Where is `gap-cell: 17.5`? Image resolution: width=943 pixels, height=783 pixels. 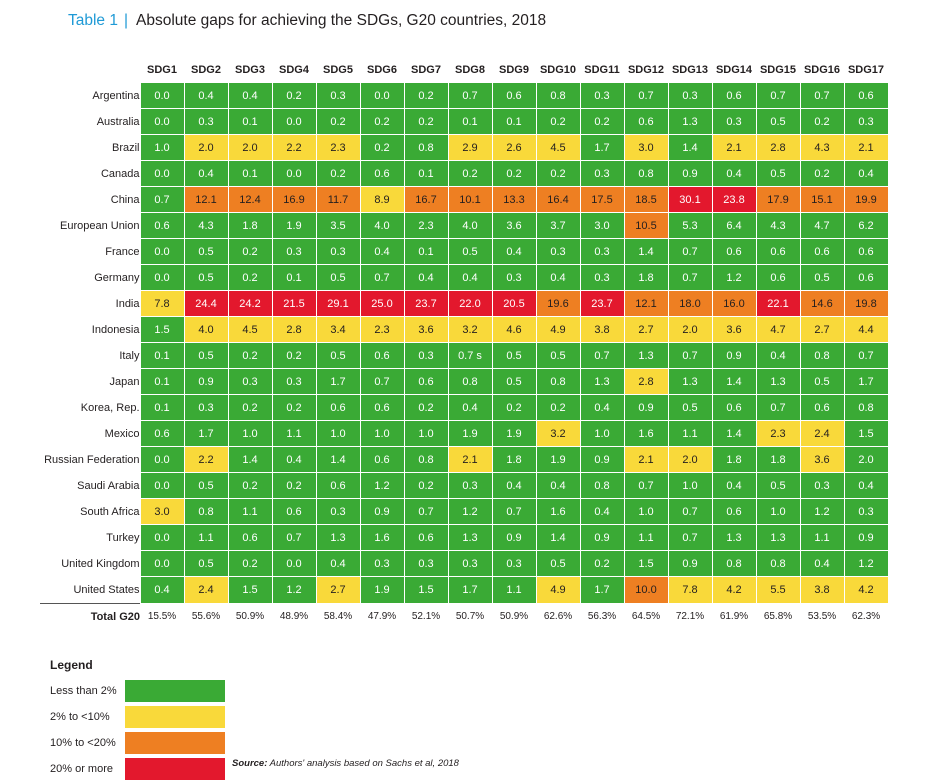
gap-cell: 17.5 is located at coordinates (602, 199).